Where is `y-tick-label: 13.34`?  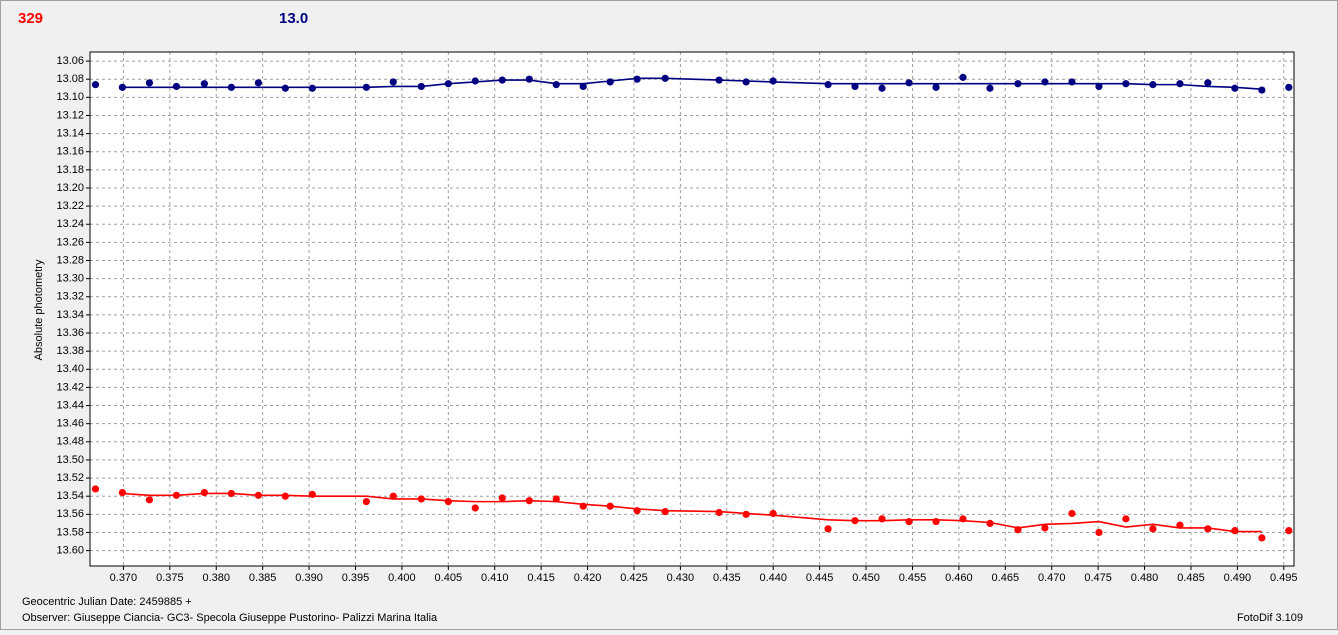
y-tick-label: 13.34 is located at coordinates (70, 315).